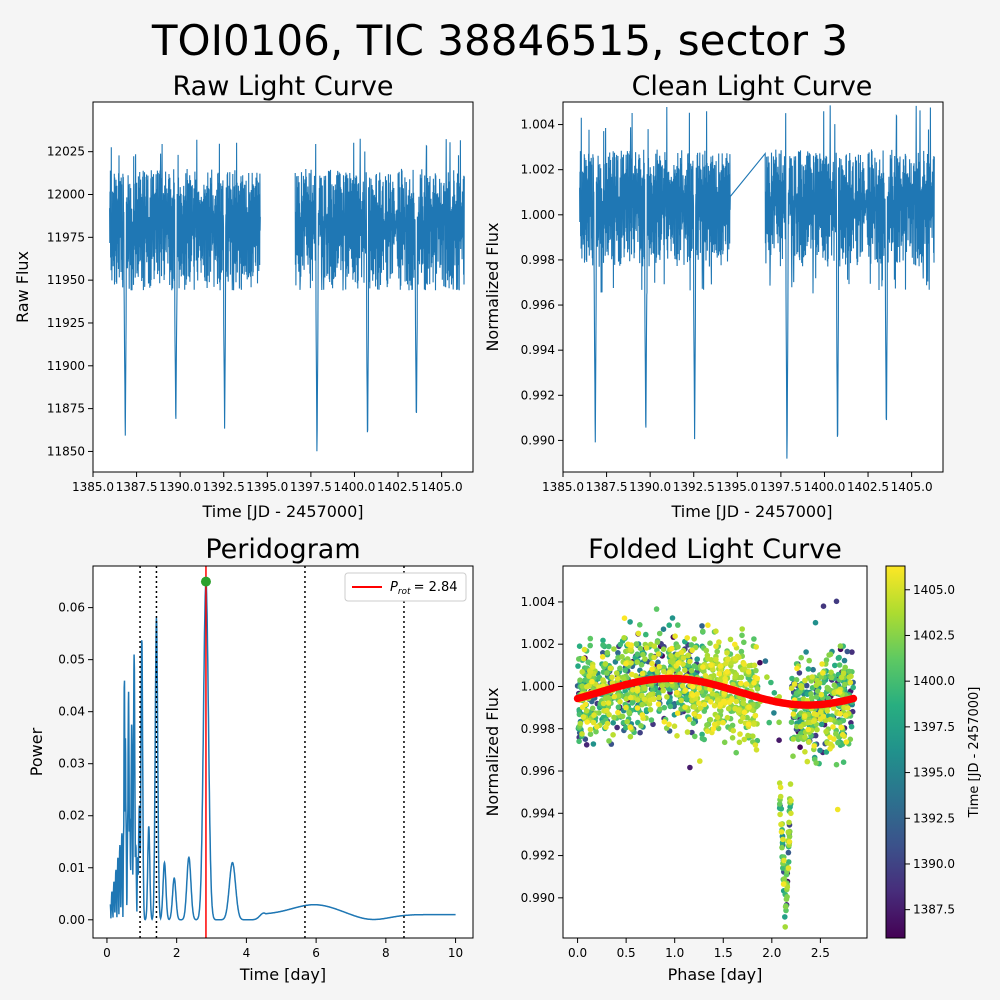 This screenshot has height=1000, width=1000. I want to click on raw-x-tick-label: 1400.0, so click(354, 487).